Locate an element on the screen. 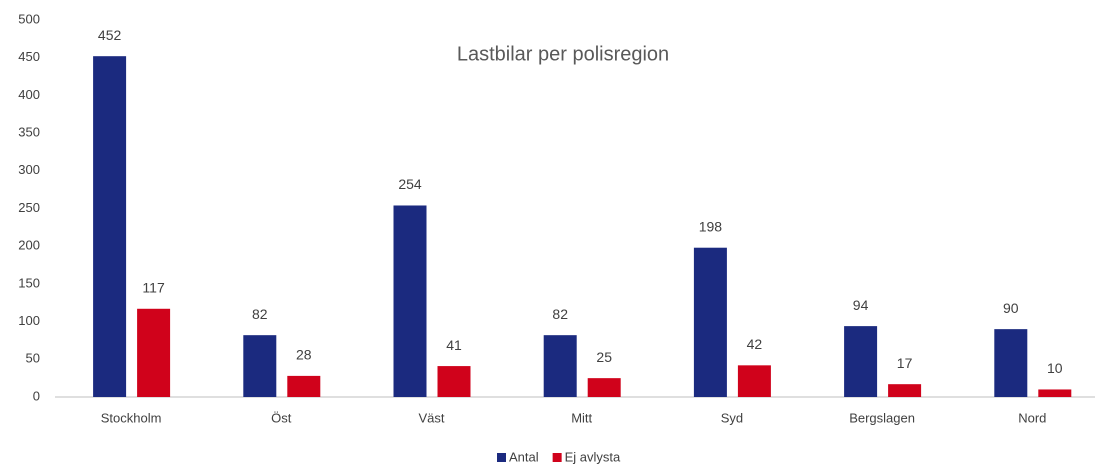 This screenshot has height=468, width=1098. data-label: 198 is located at coordinates (711, 226).